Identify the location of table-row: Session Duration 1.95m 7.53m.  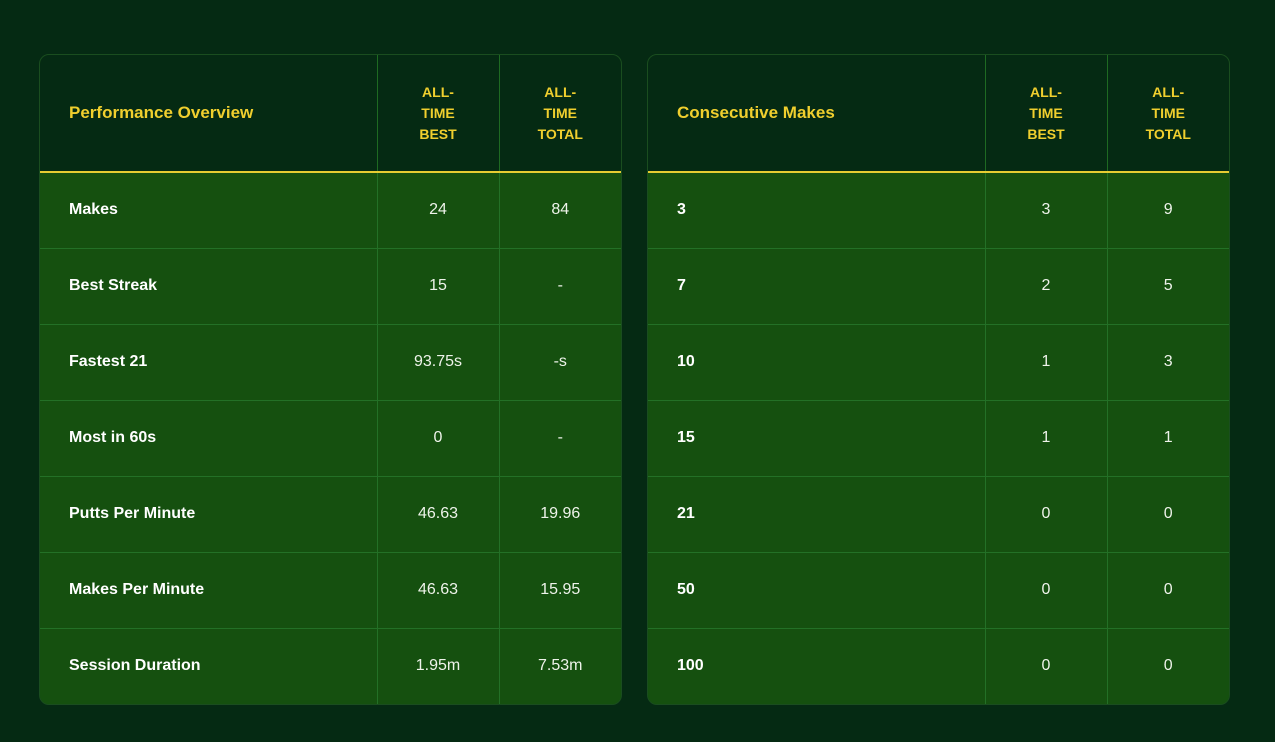
(330, 665).